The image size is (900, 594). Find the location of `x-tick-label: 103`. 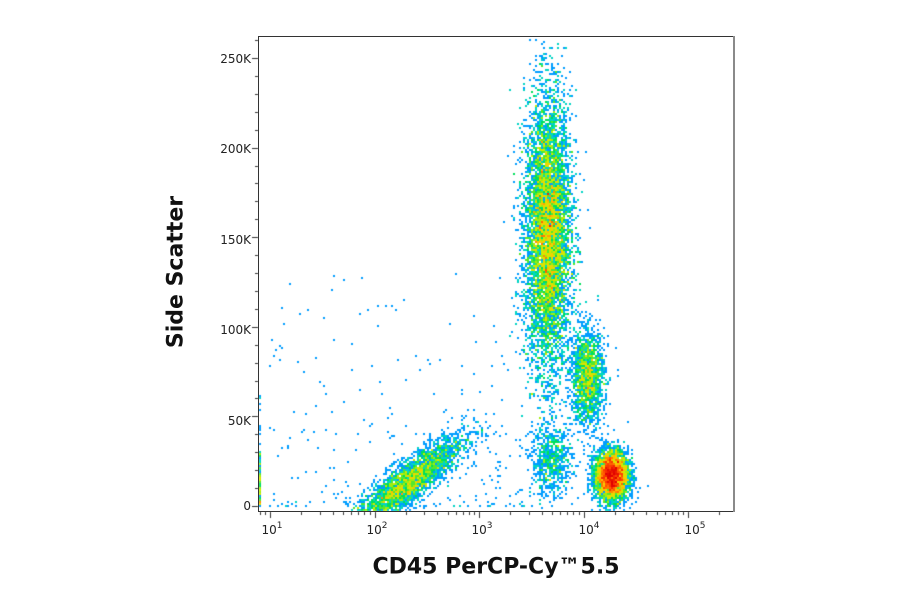

x-tick-label: 103 is located at coordinates (482, 529).